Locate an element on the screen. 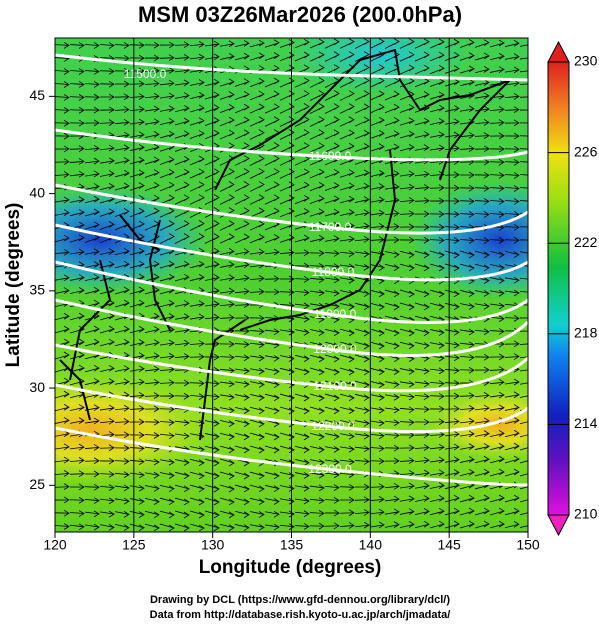  x-tick-label: 125 is located at coordinates (134, 545).